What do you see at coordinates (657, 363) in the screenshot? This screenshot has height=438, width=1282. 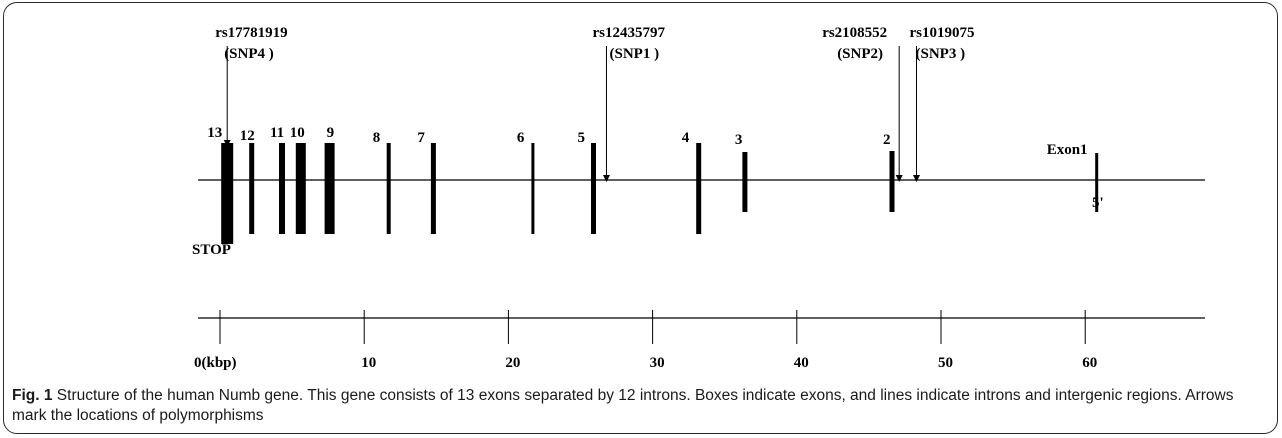 I see `scale-tick-label: 30` at bounding box center [657, 363].